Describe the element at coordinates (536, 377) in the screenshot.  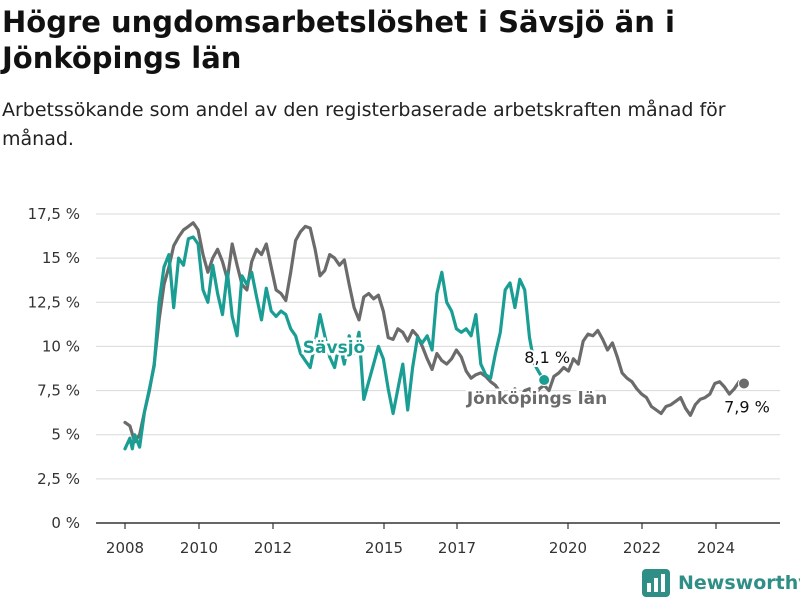
I see `chart-annotations: 7,9 % 8,1 % Sävsjö Jönköpings län` at that location.